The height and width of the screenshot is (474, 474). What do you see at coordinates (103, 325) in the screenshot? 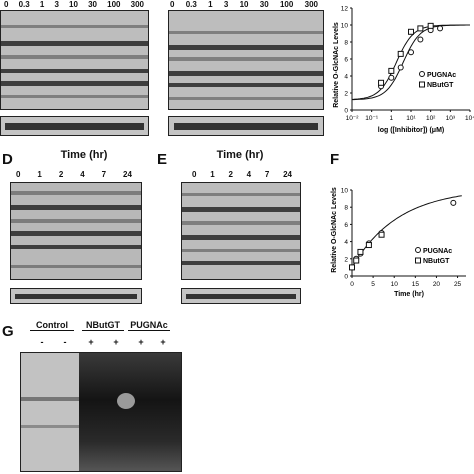
I see `group-label-nbutgt: NButGT` at bounding box center [103, 325].